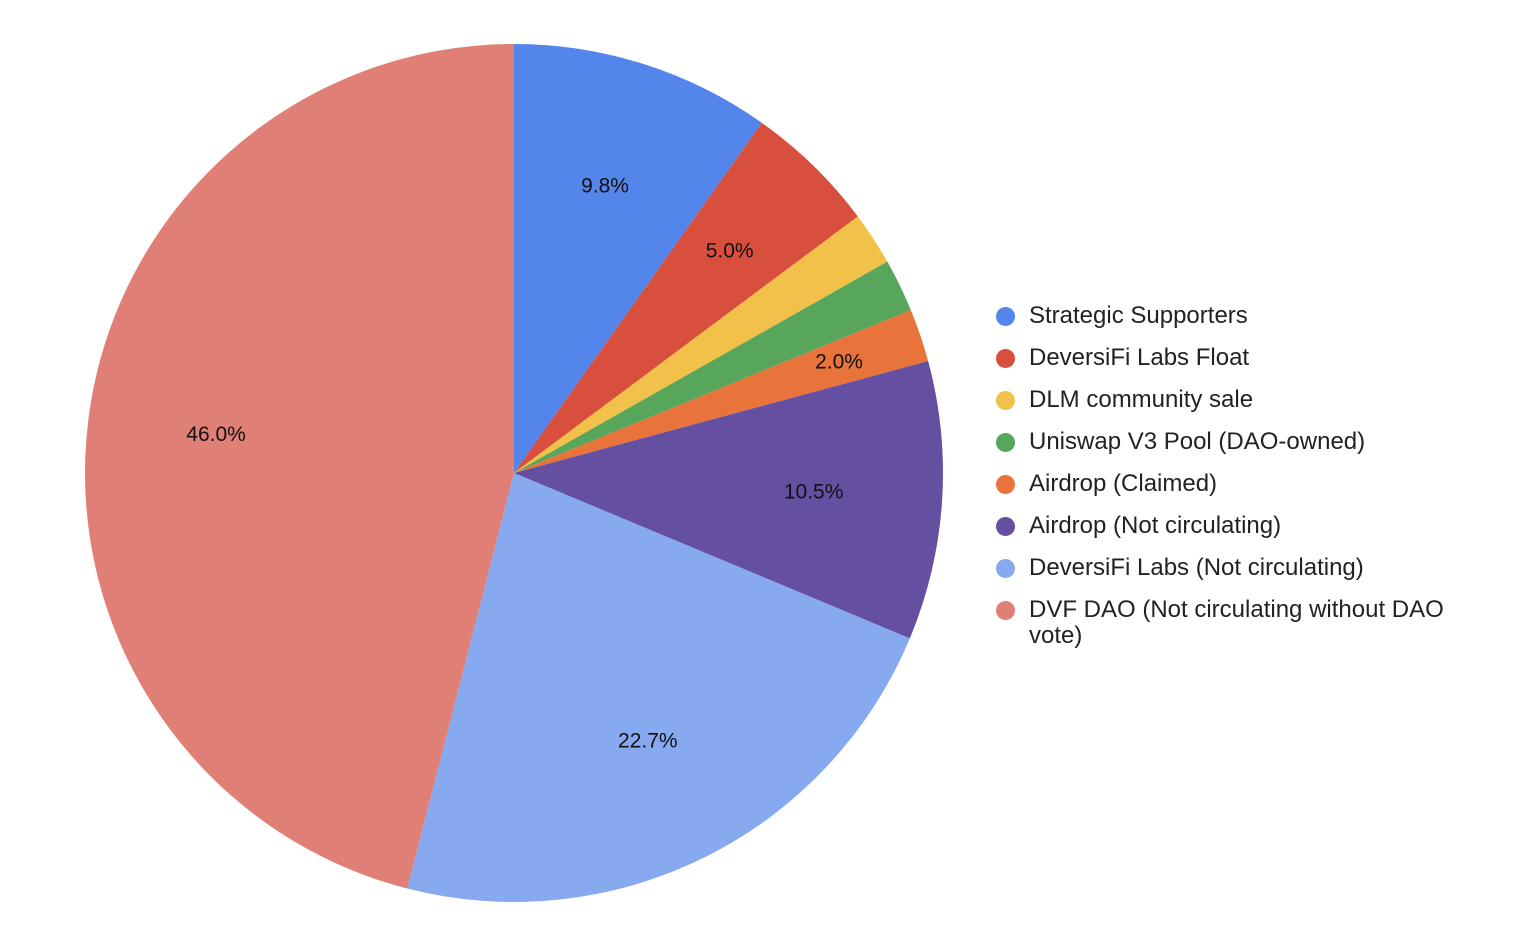 This screenshot has height=944, width=1536. Describe the element at coordinates (1197, 441) in the screenshot. I see `legend-label: Uniswap V3 Pool (DAO-owned)` at that location.